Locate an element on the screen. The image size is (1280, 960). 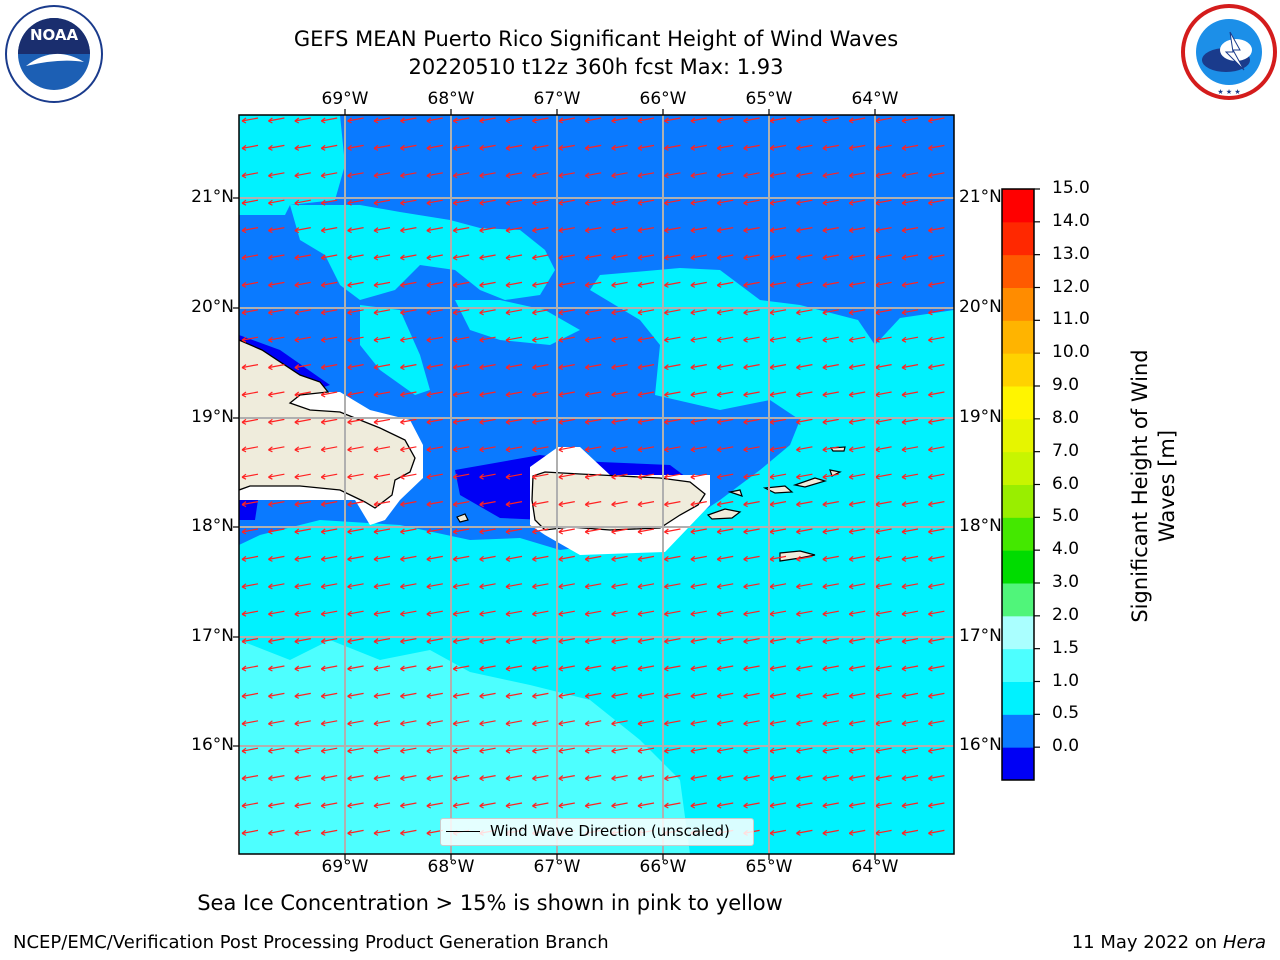
colorbar-tick-label: 4.0 is located at coordinates (1066, 549).